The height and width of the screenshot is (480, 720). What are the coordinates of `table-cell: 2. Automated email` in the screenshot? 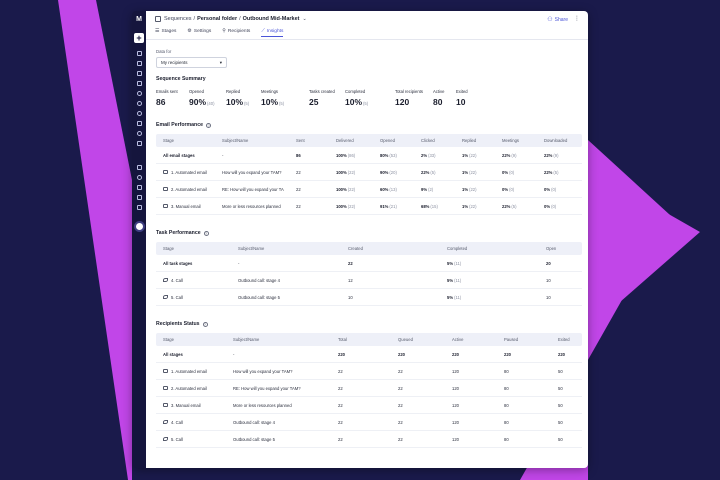 It's located at (185, 189).